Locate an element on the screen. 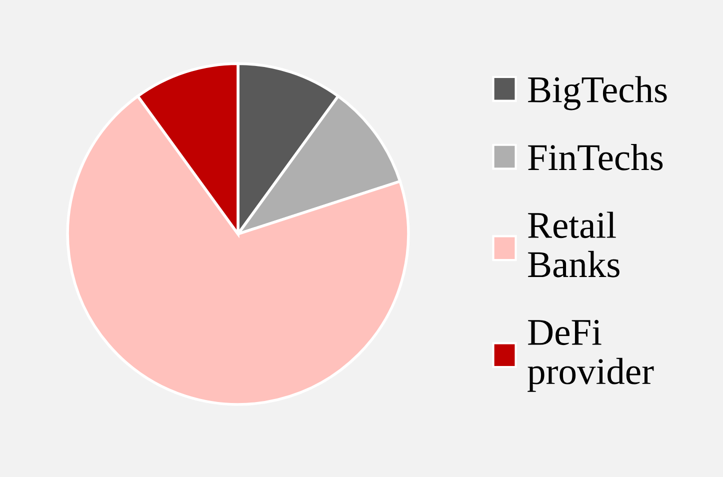 This screenshot has width=723, height=477. legend-label: Retail Banks is located at coordinates (574, 245).